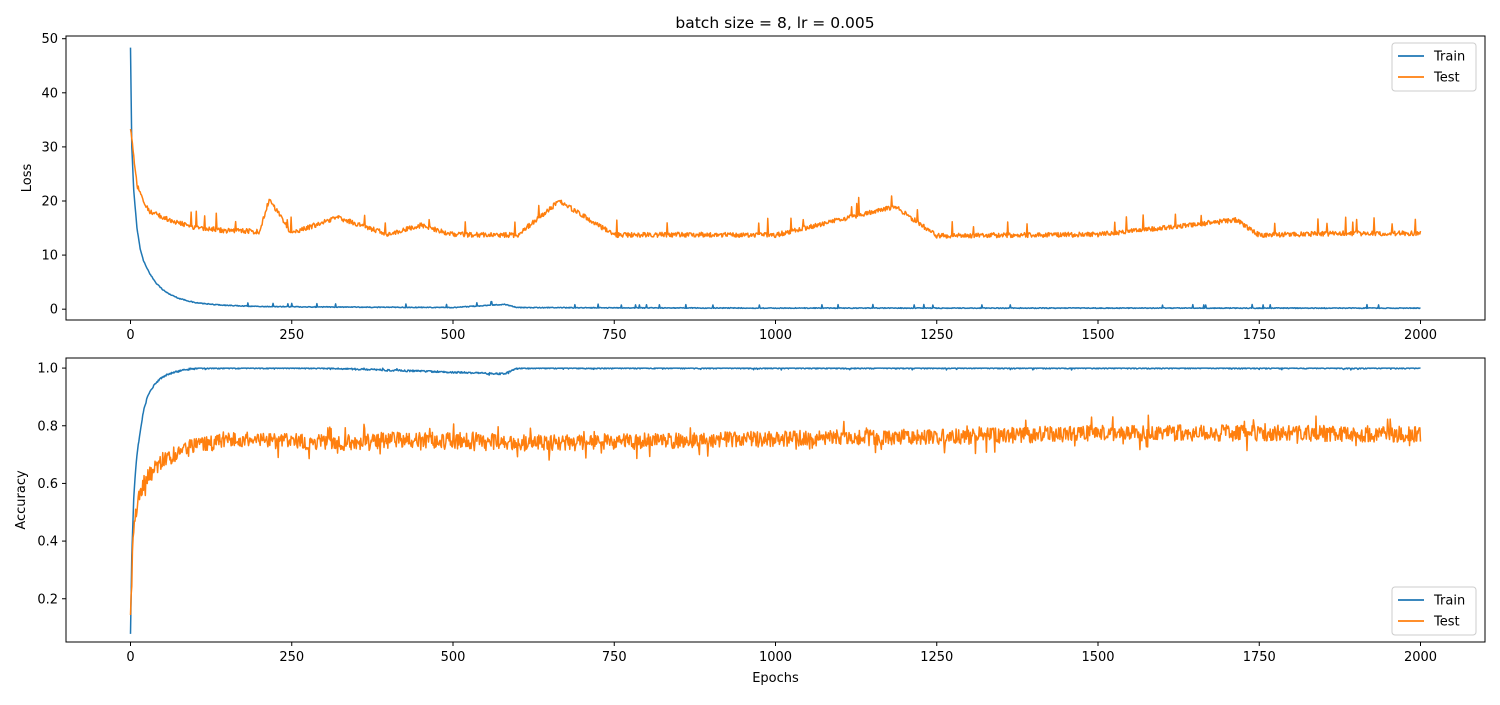 The width and height of the screenshot is (1500, 705). Describe the element at coordinates (21, 500) in the screenshot. I see `y-axis-label: Accuracy` at that location.